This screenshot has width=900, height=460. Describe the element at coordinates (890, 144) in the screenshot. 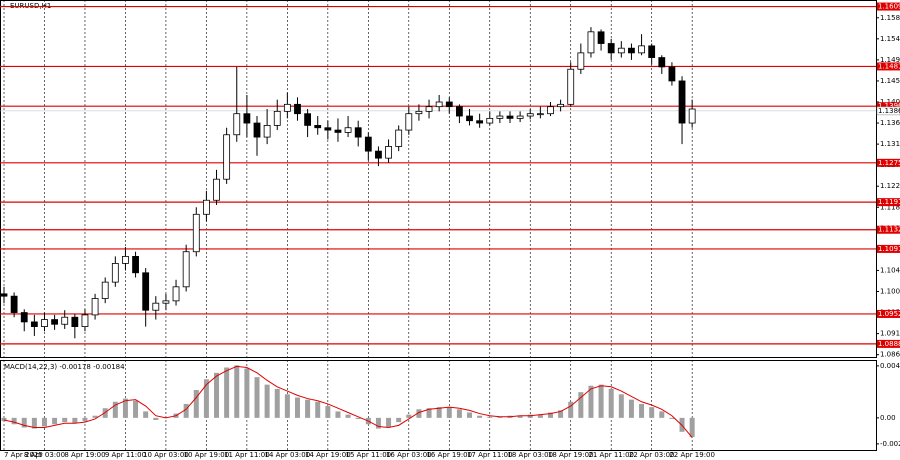

I see `y-tick-label: 1.1315` at that location.